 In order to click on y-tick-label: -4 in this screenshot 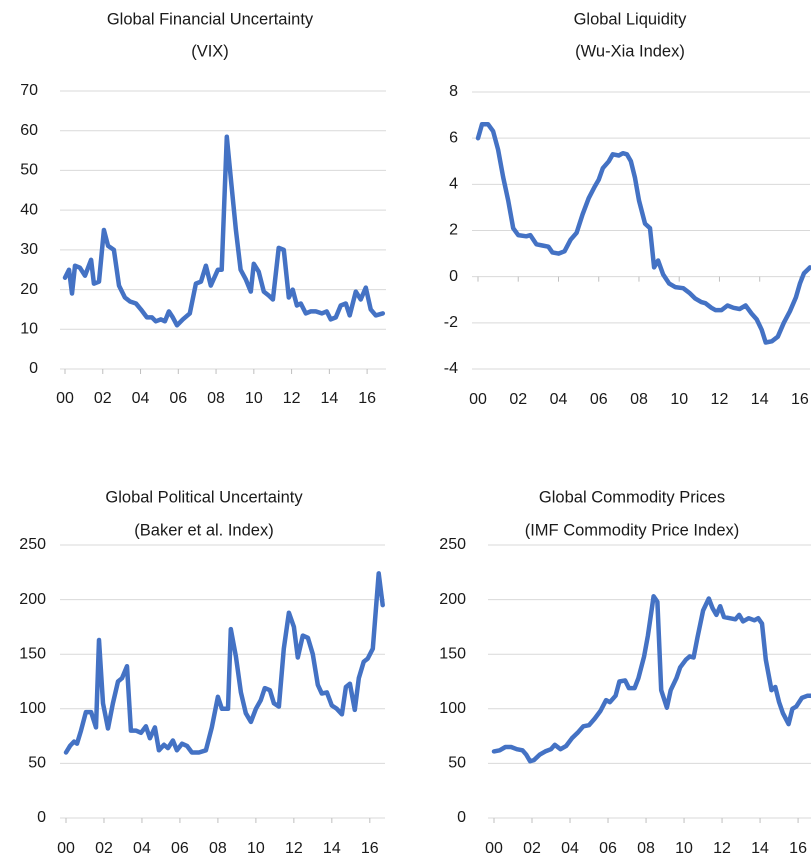, I will do `click(451, 368)`.